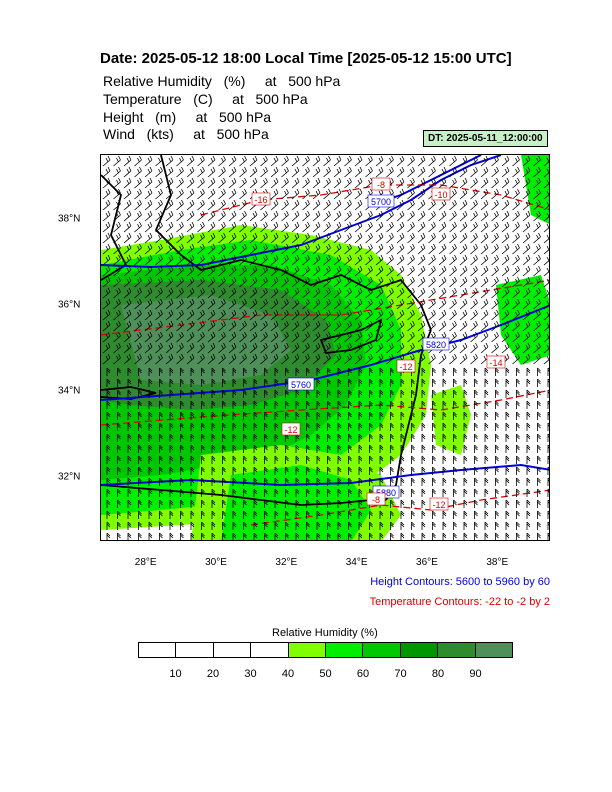 Image resolution: width=612 pixels, height=792 pixels. I want to click on colorbar-label: 30, so click(250, 674).